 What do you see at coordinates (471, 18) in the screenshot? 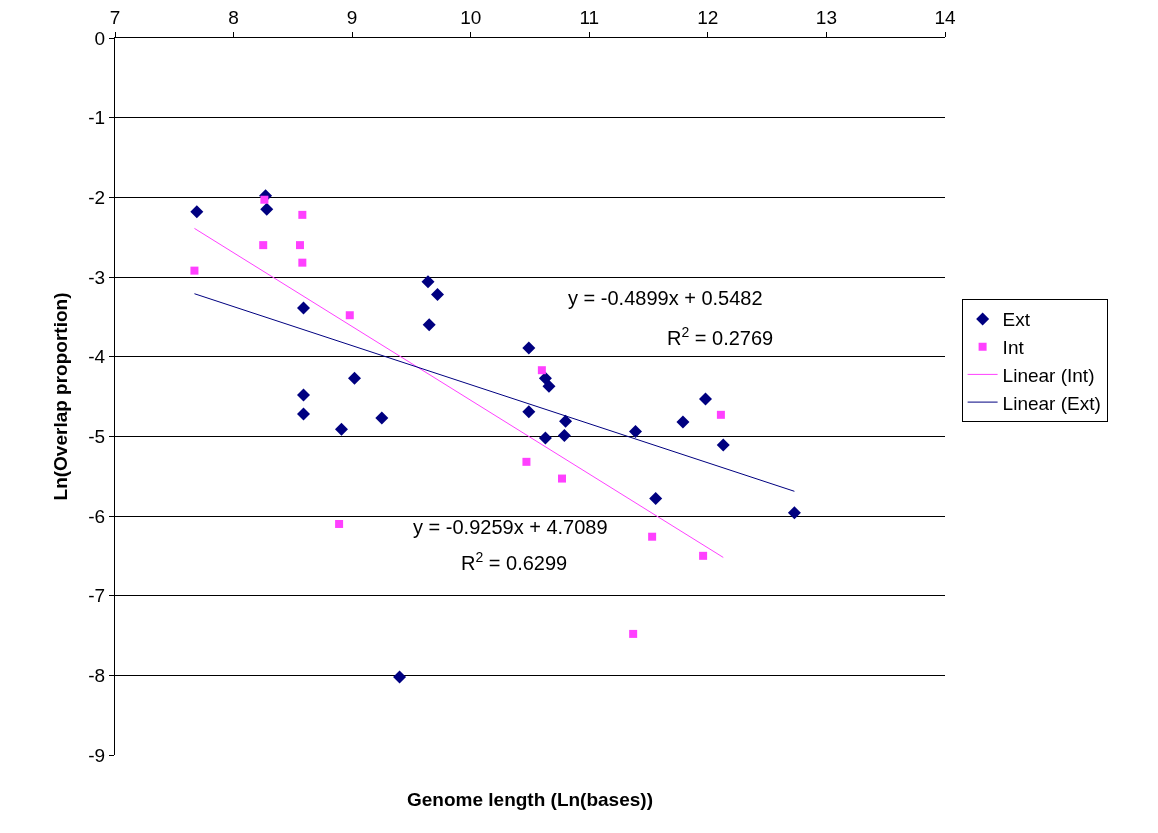
I see `x-tick-label: 10` at bounding box center [471, 18].